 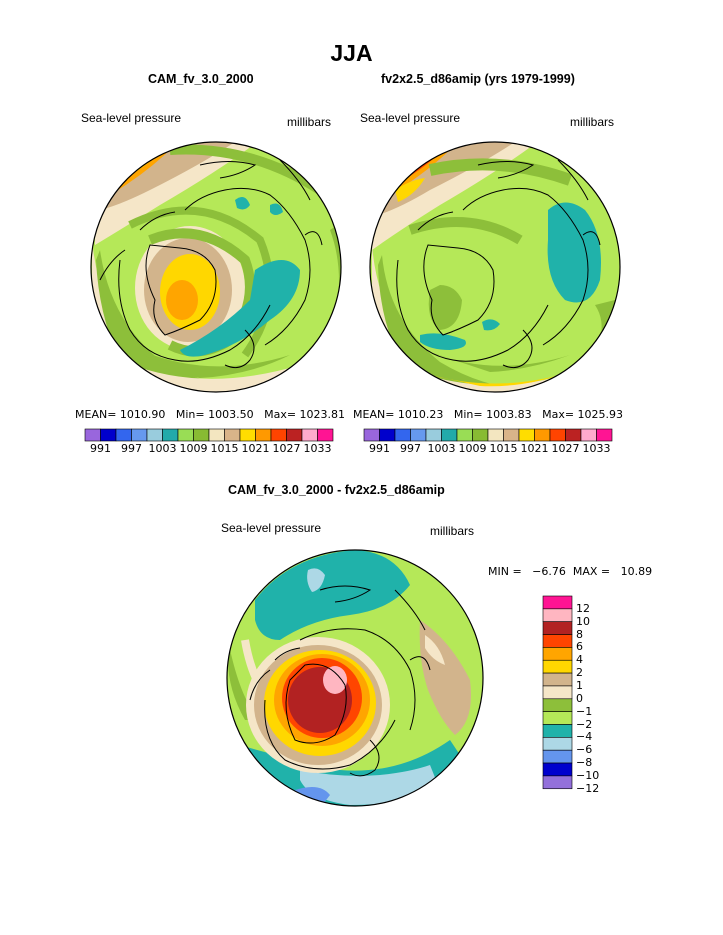 I want to click on legend-tick-label: −1, so click(x=584, y=711).